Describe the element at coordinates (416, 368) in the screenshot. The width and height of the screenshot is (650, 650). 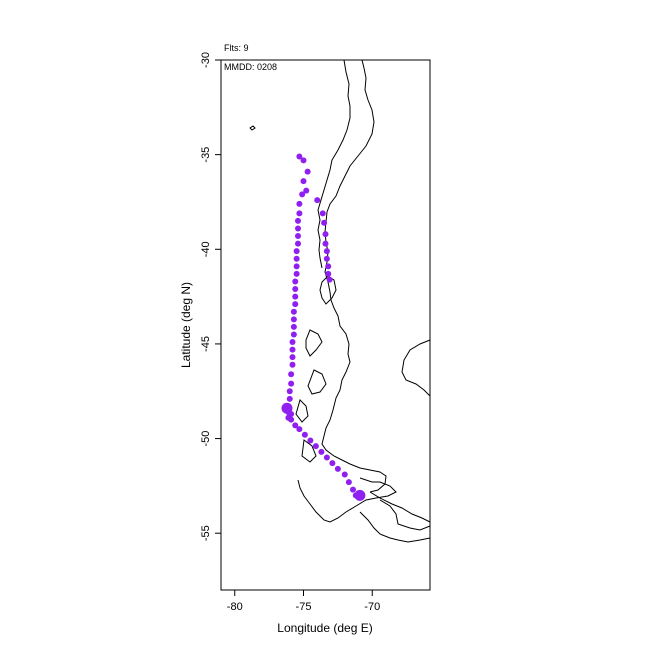
I see `atlantic-coast` at that location.